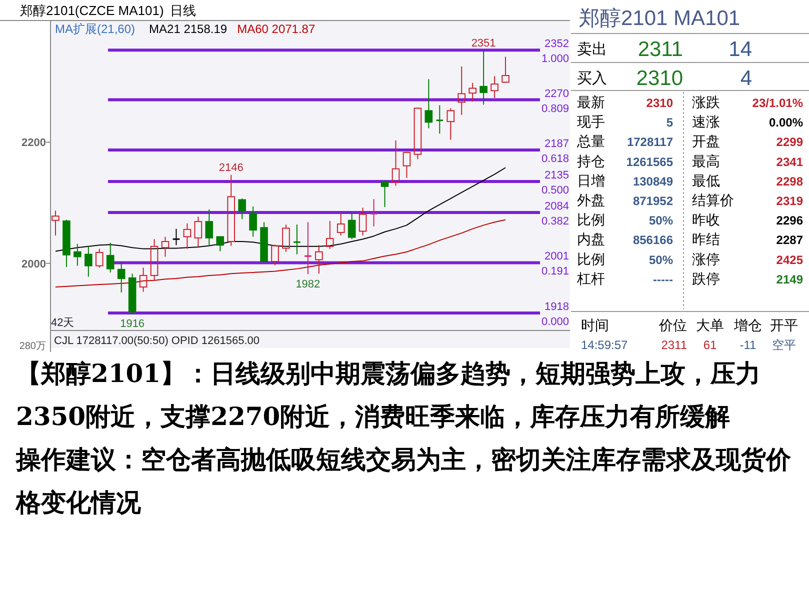  I want to click on text: 0.618, so click(555, 159).